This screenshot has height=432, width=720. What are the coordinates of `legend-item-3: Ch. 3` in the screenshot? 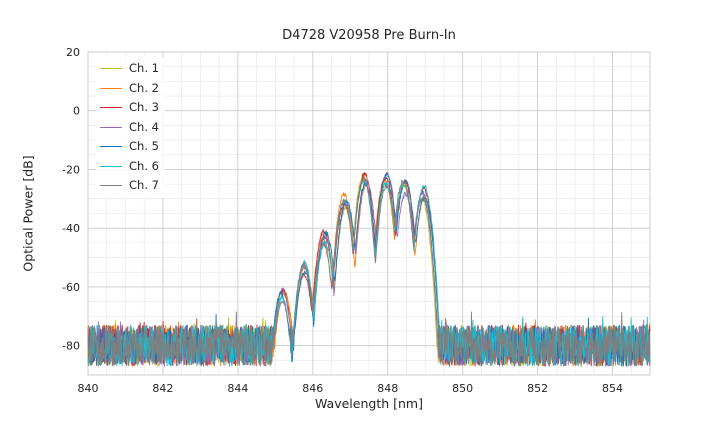 It's located at (129, 108).